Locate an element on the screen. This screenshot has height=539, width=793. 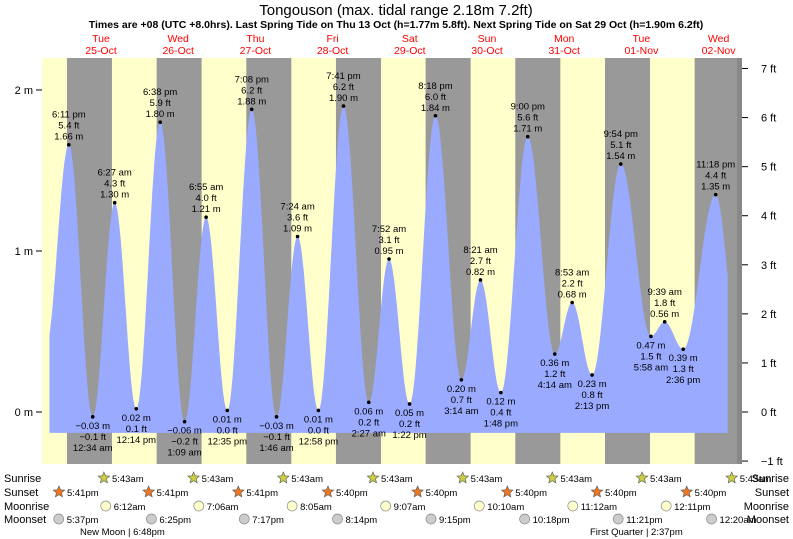
row-label-right: Moonset is located at coordinates (768, 520).